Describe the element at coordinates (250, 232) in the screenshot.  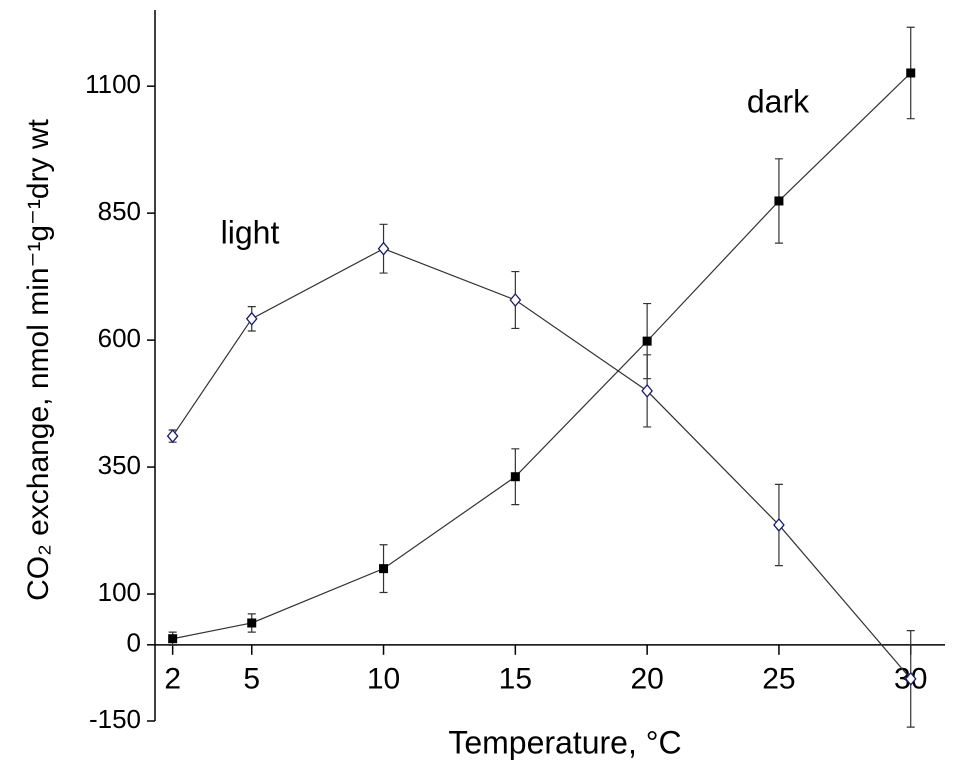
I see `series-annotation: light` at that location.